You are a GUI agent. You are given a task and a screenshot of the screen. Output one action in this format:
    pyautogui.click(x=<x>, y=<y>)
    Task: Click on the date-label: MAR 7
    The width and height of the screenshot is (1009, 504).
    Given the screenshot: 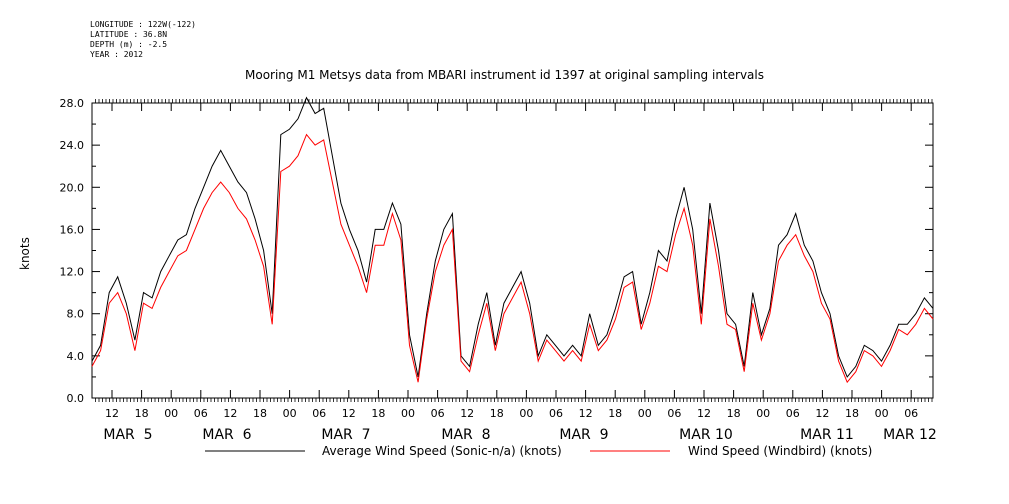 What is the action you would take?
    pyautogui.click(x=345, y=435)
    